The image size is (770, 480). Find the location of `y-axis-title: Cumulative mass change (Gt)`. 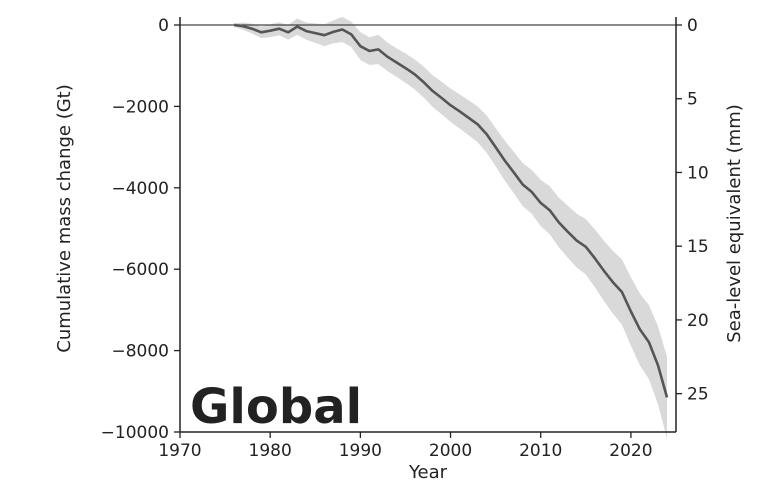

y-axis-title: Cumulative mass change (Gt) is located at coordinates (64, 218).